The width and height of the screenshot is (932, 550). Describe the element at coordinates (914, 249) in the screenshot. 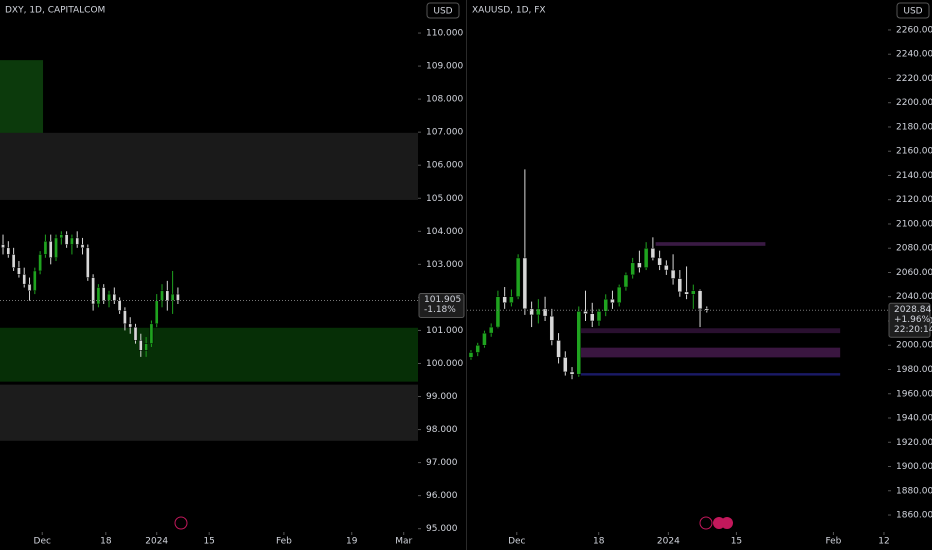

I see `y-tick-label: 2080.00` at that location.